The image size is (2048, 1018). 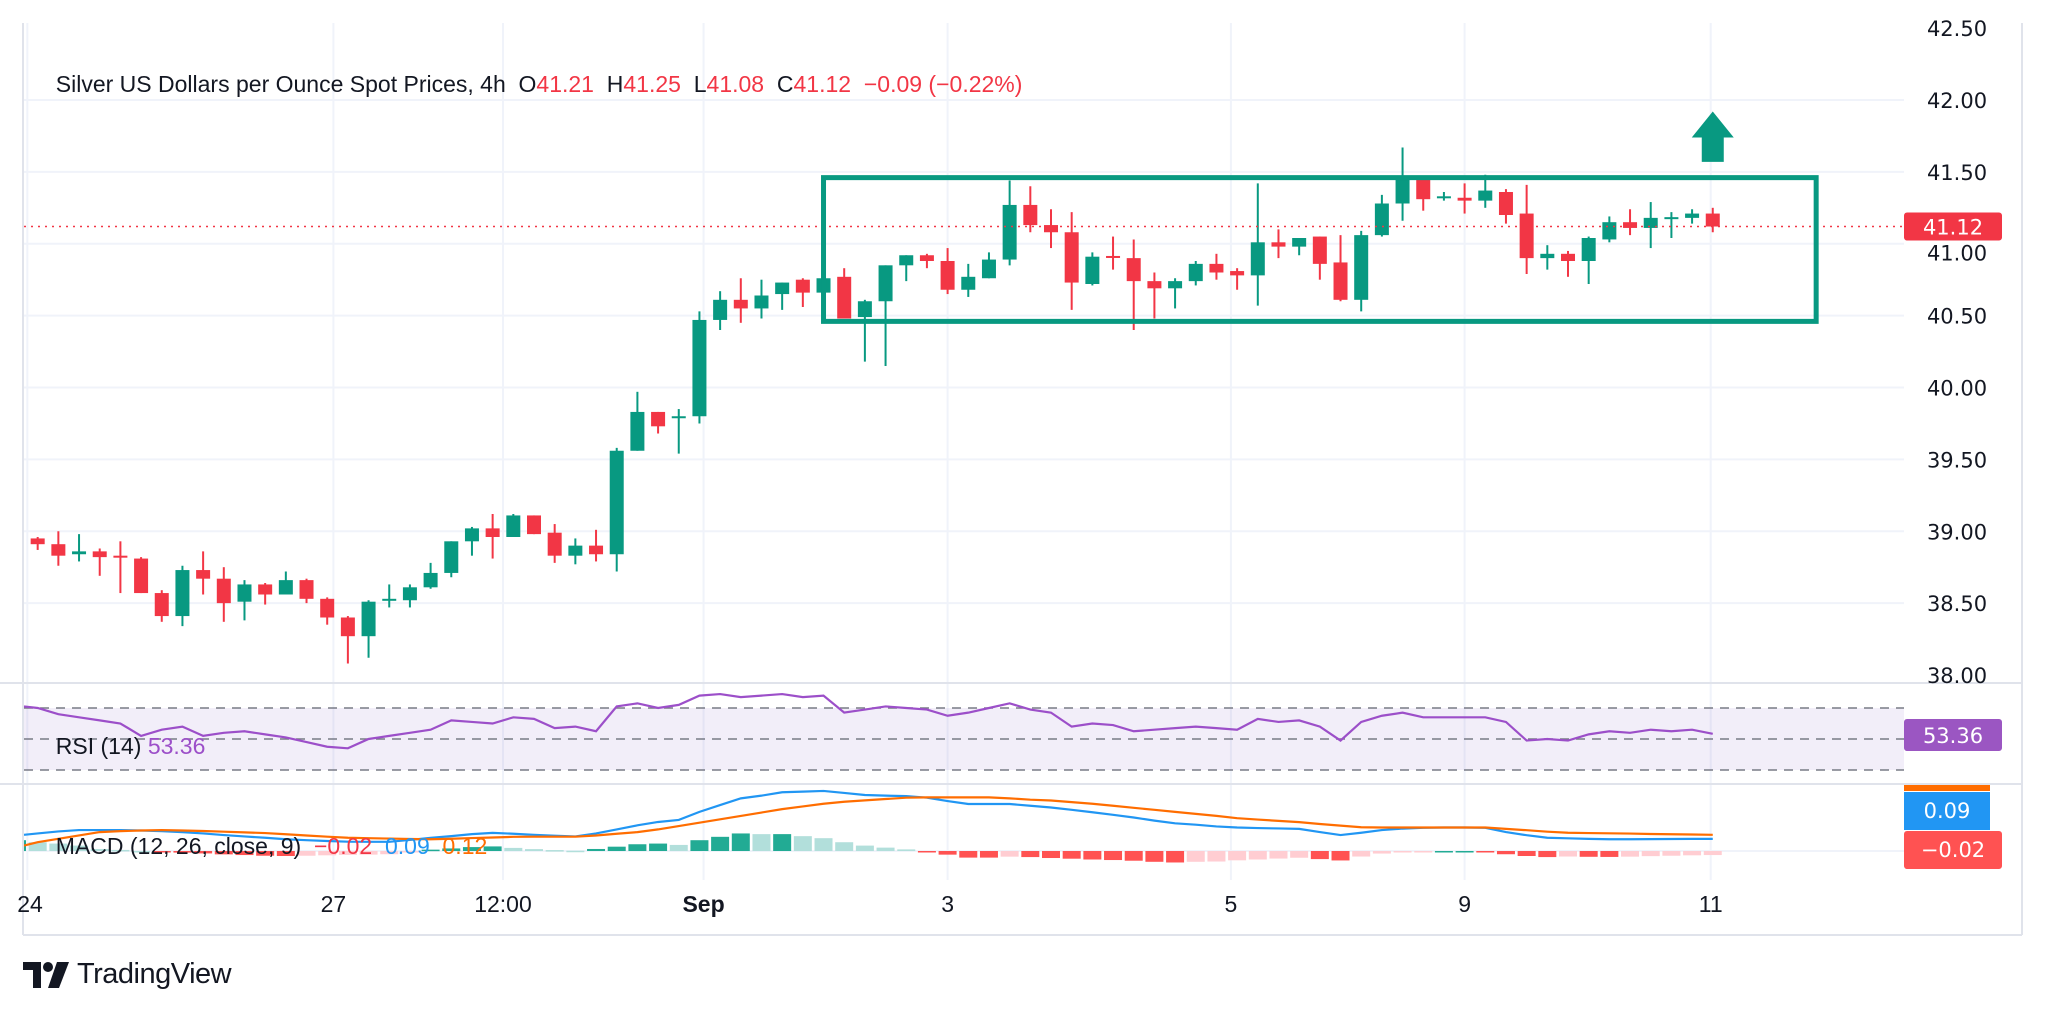 What do you see at coordinates (127, 974) in the screenshot?
I see `tradingview-logo: TradingView` at bounding box center [127, 974].